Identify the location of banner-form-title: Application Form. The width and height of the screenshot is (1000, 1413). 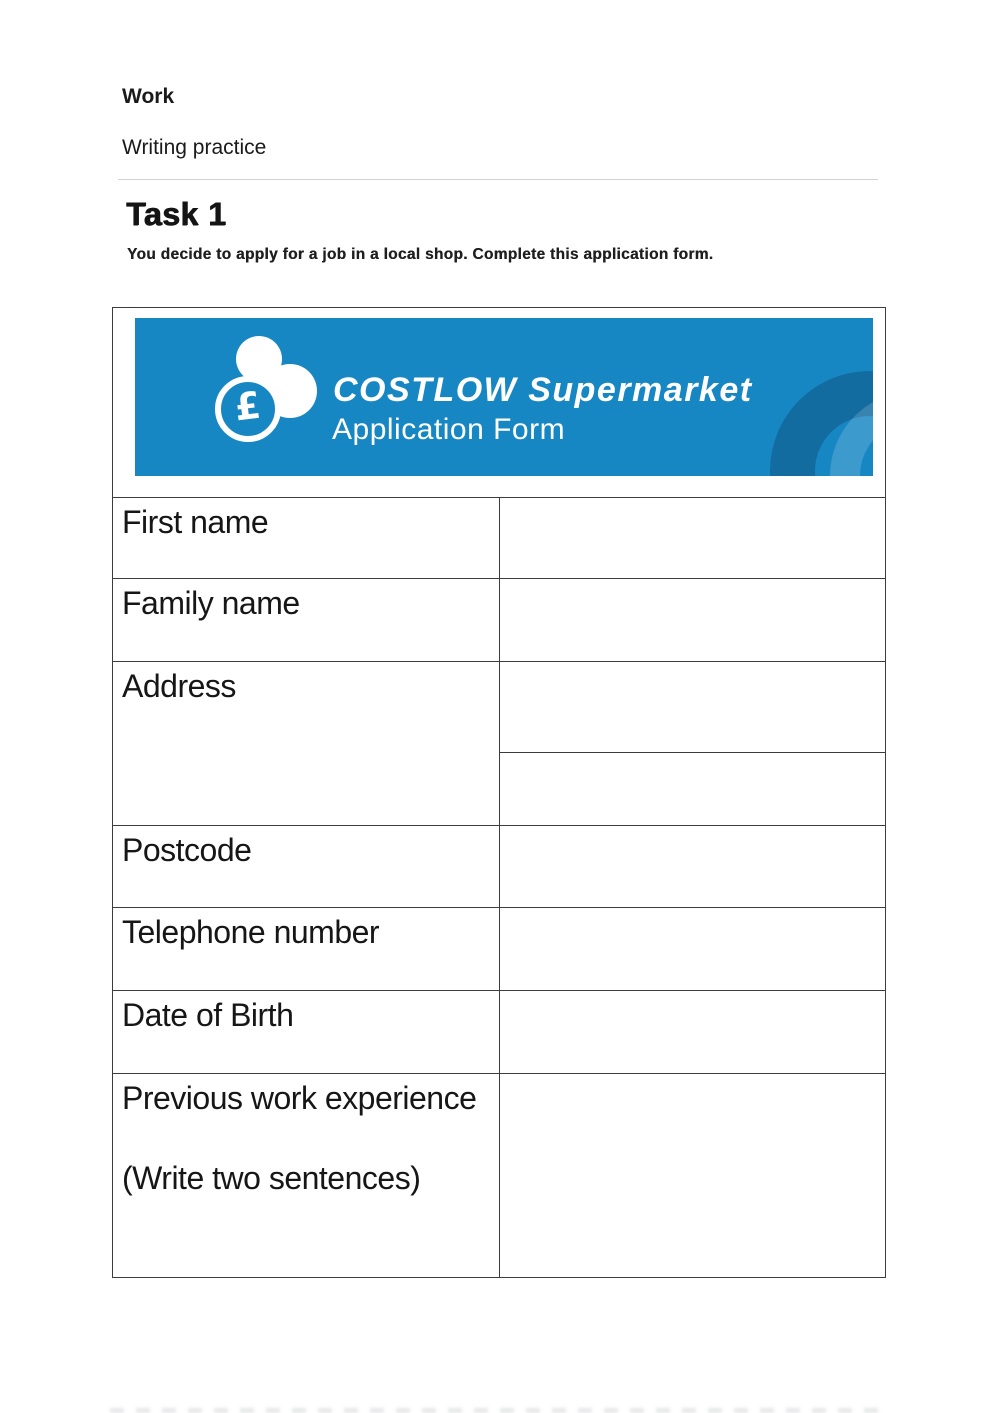
(449, 429).